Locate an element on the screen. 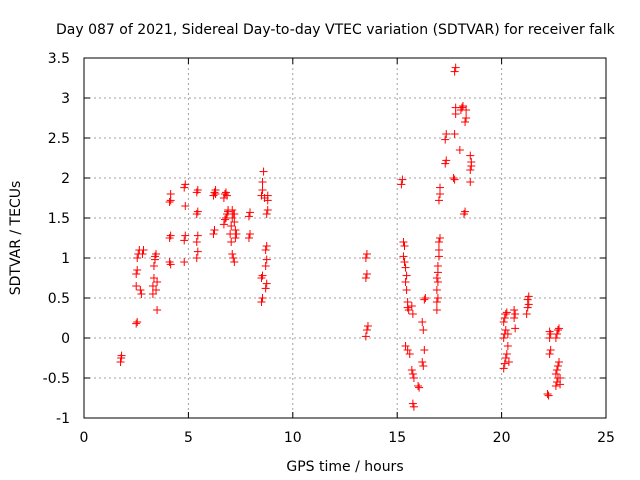 The height and width of the screenshot is (480, 640). y-tick-label: 1 is located at coordinates (65, 259).